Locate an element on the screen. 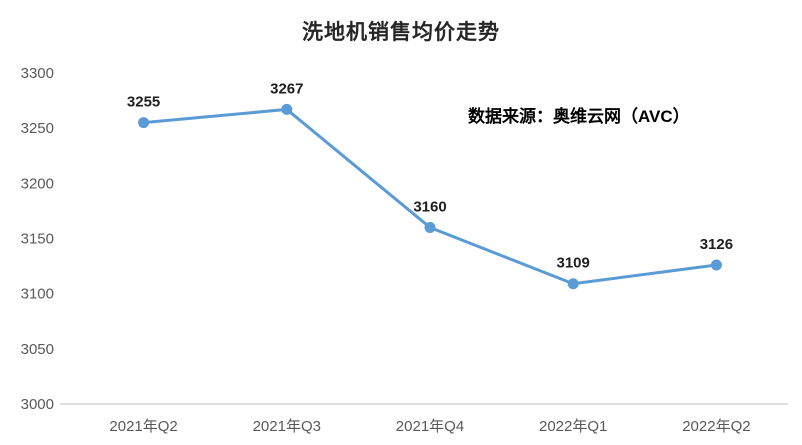 The image size is (802, 445). x-axis-tick-label: 2021年Q2 is located at coordinates (143, 426).